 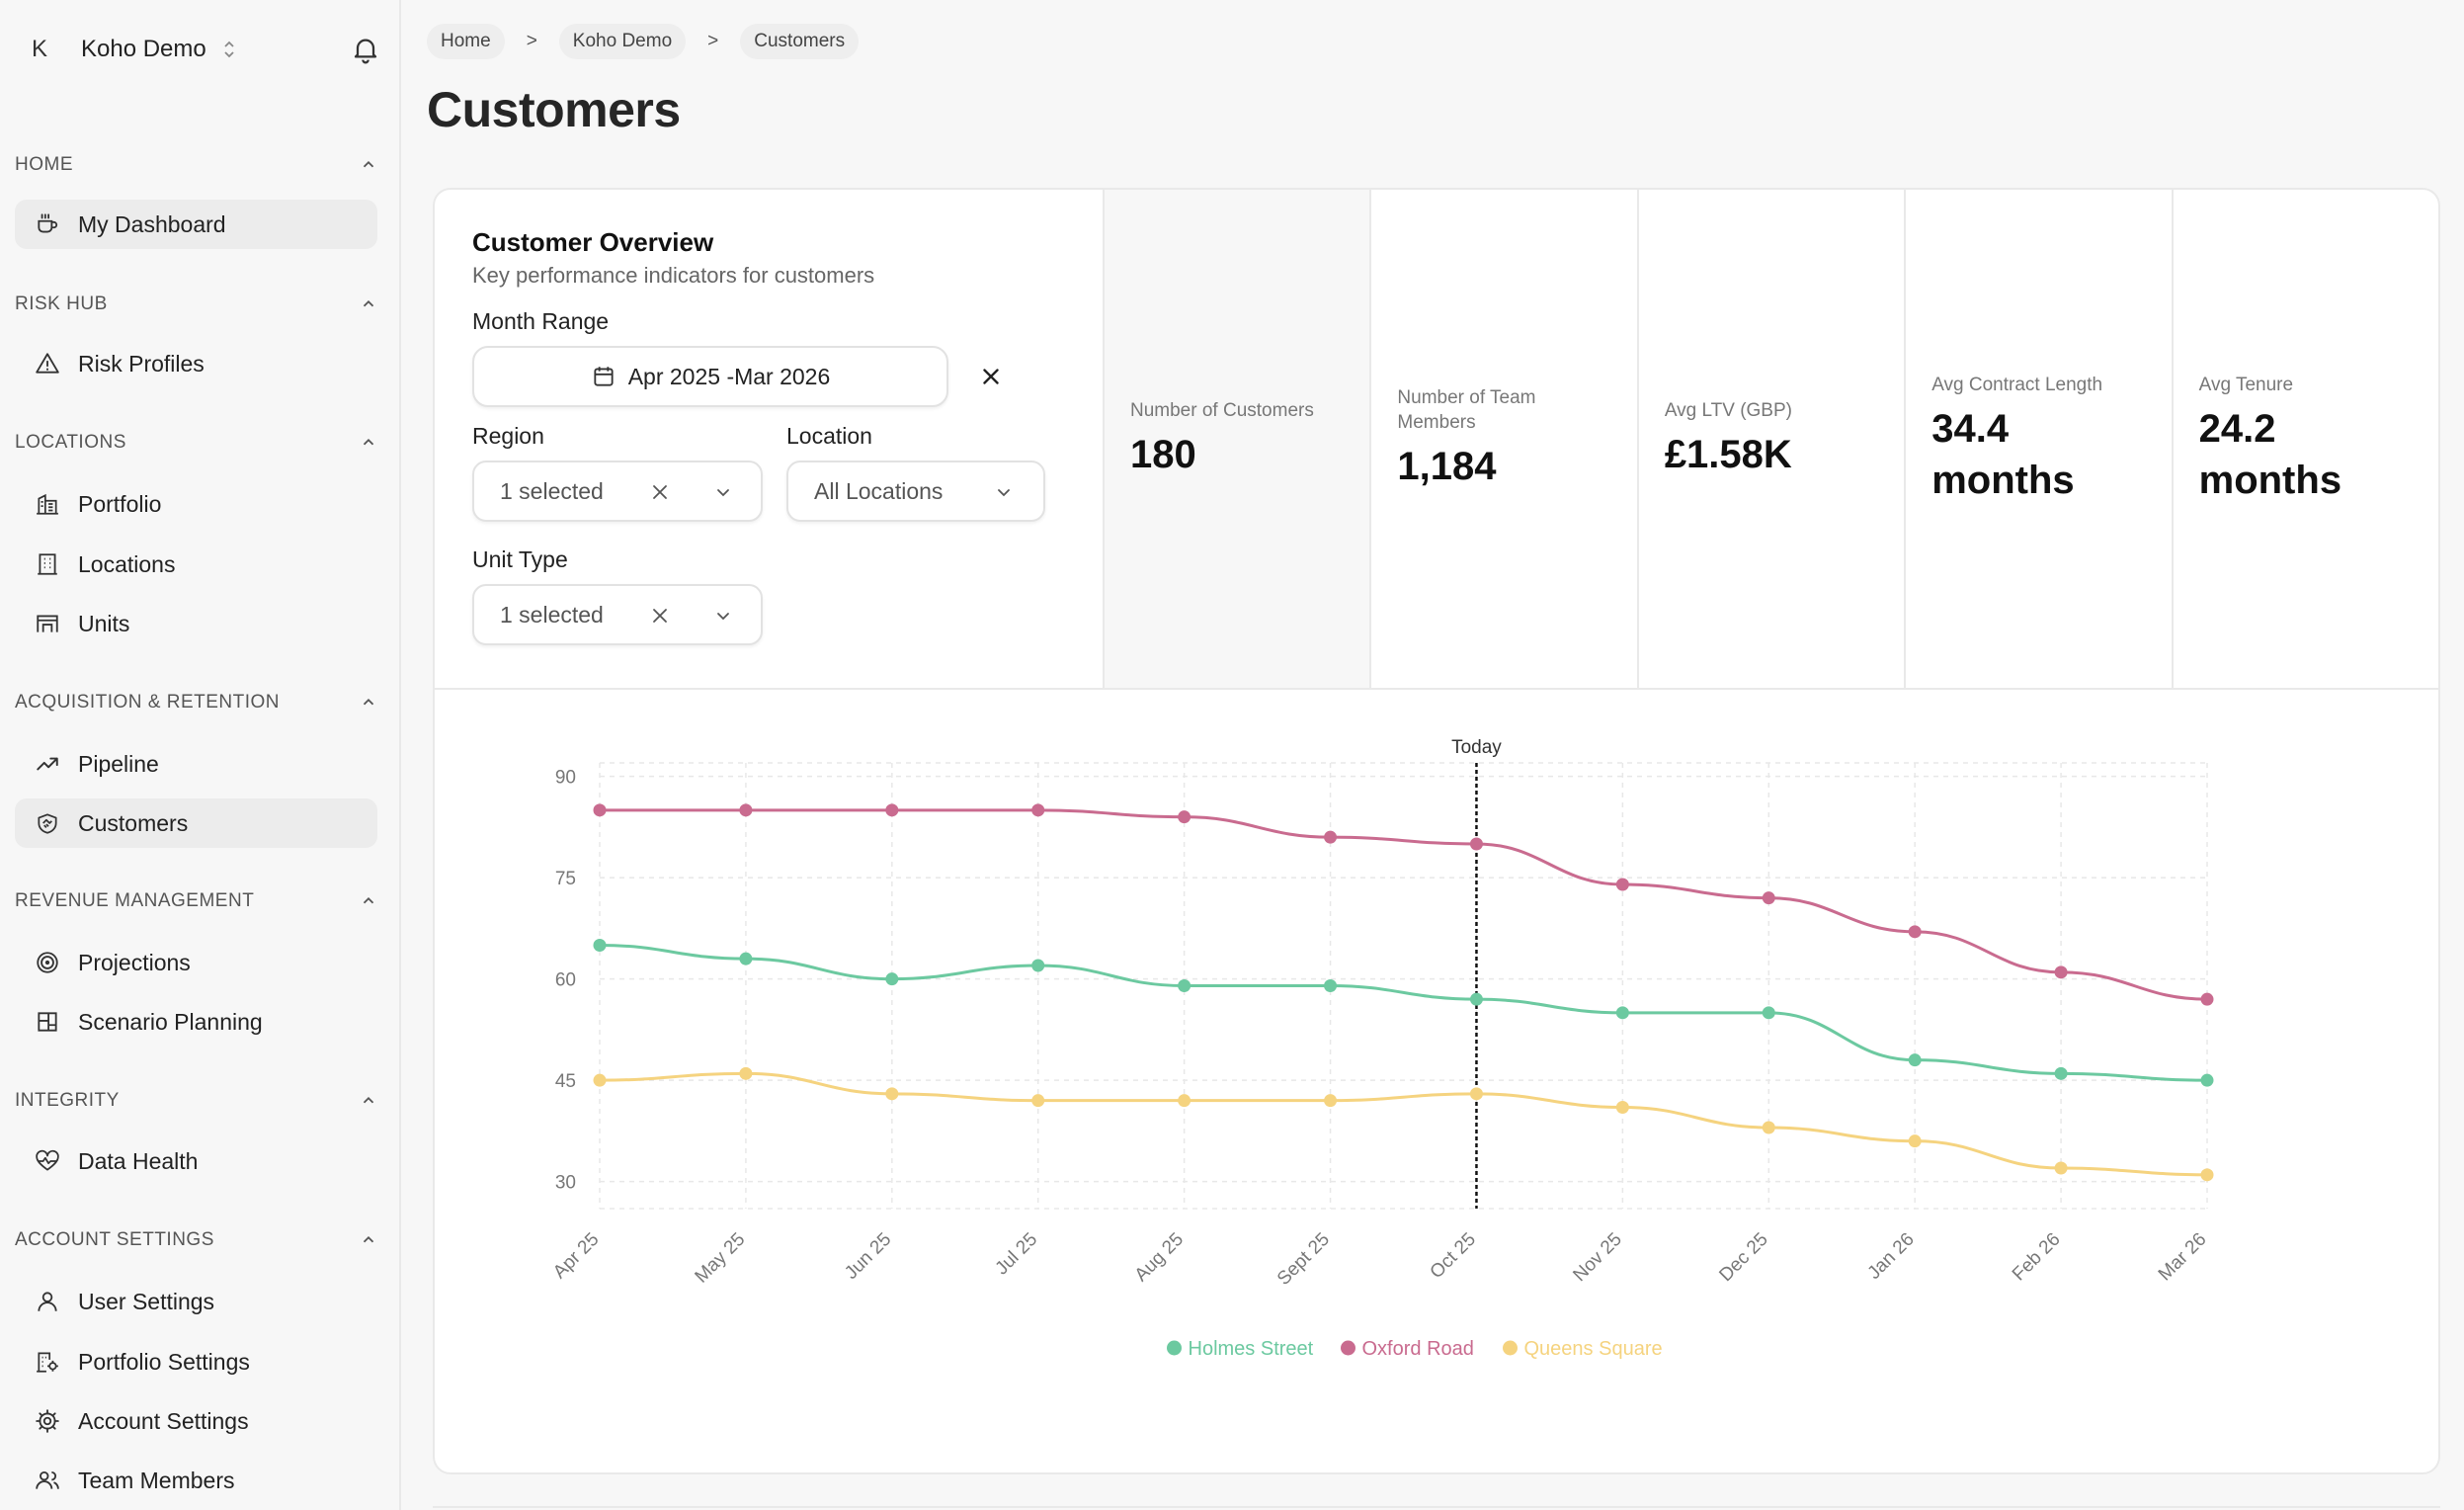 I want to click on sidebar-item-team-members: Team Members, so click(x=196, y=1480).